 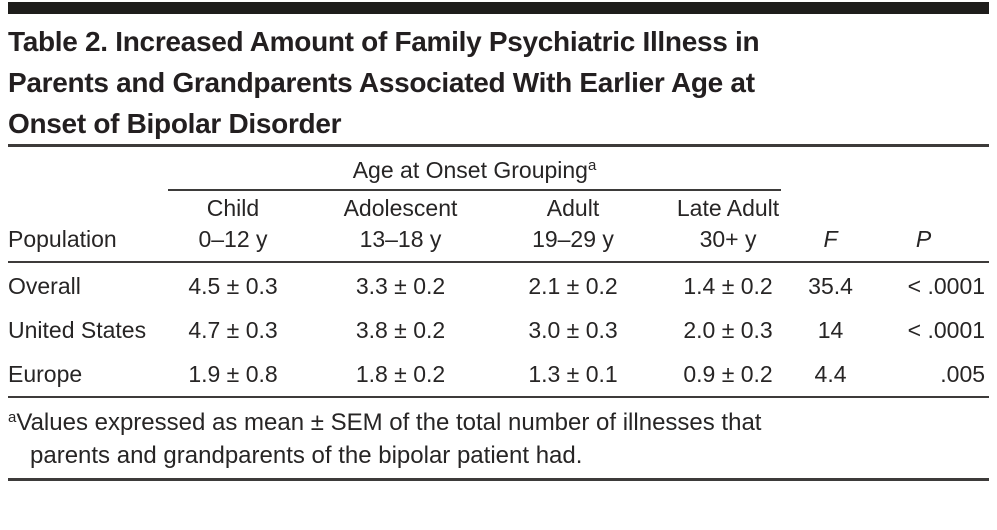 What do you see at coordinates (83, 227) in the screenshot?
I see `column-header-population: Population` at bounding box center [83, 227].